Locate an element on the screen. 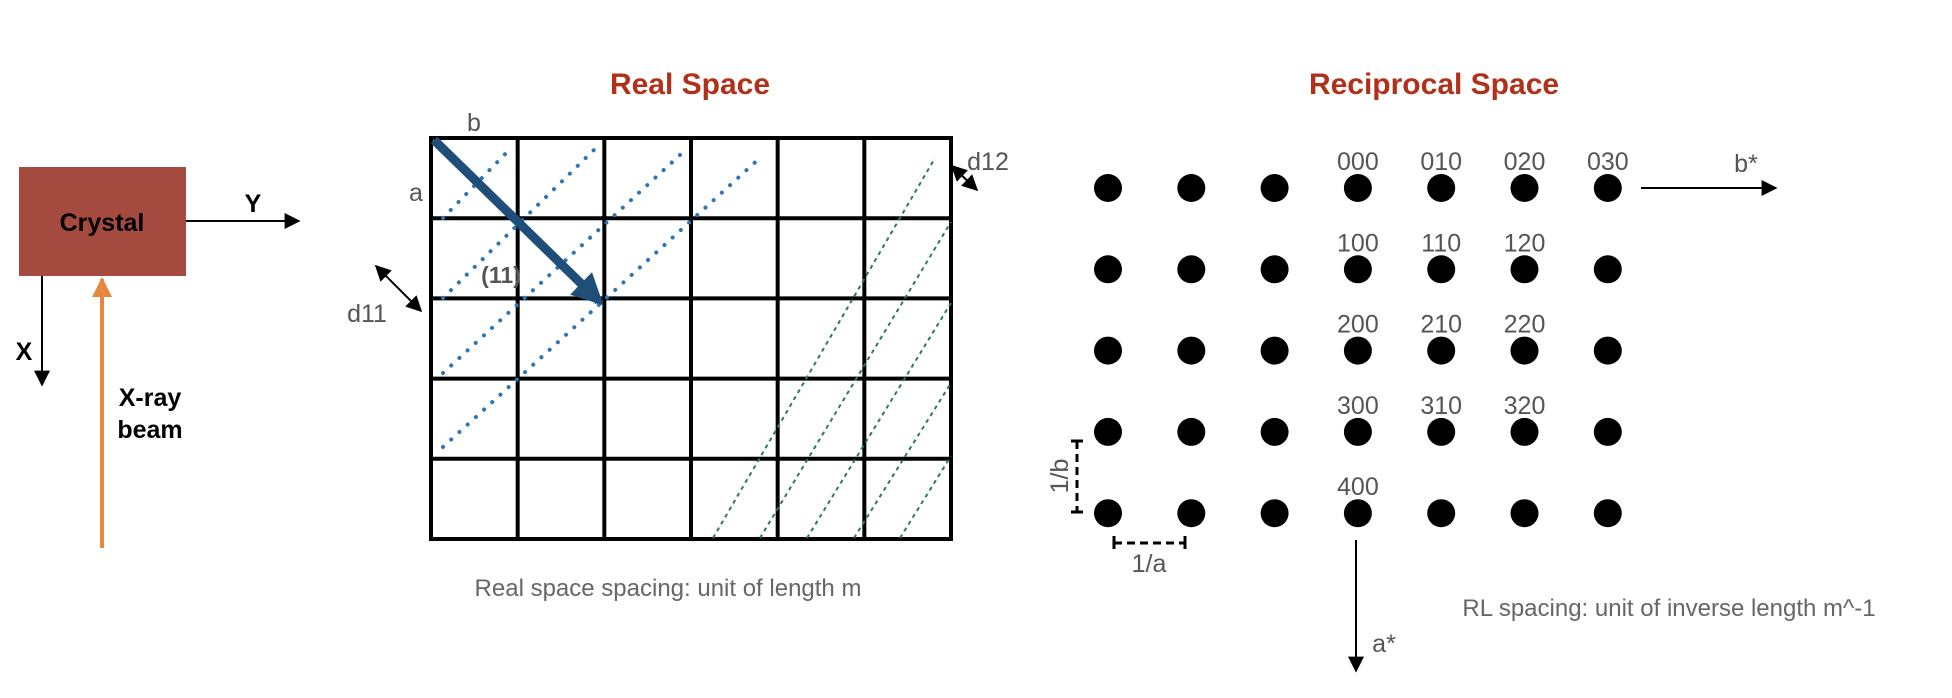 Image resolution: width=1952 pixels, height=698 pixels. miller-index-label: 100 is located at coordinates (1358, 243).